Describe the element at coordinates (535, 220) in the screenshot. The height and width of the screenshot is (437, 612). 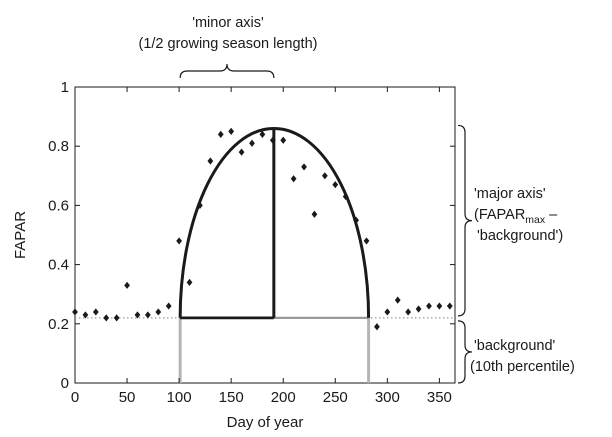
I see `major-axis-formula-subscript: max` at that location.